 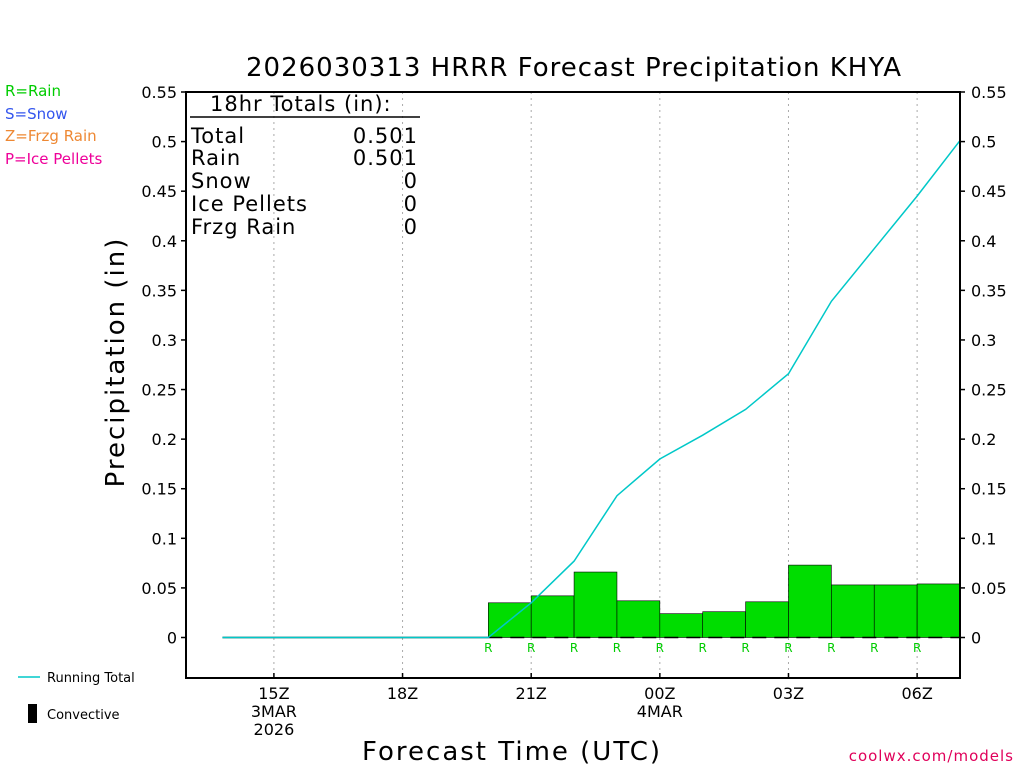 What do you see at coordinates (159, 489) in the screenshot?
I see `ytick-left-label-8: 0.15` at bounding box center [159, 489].